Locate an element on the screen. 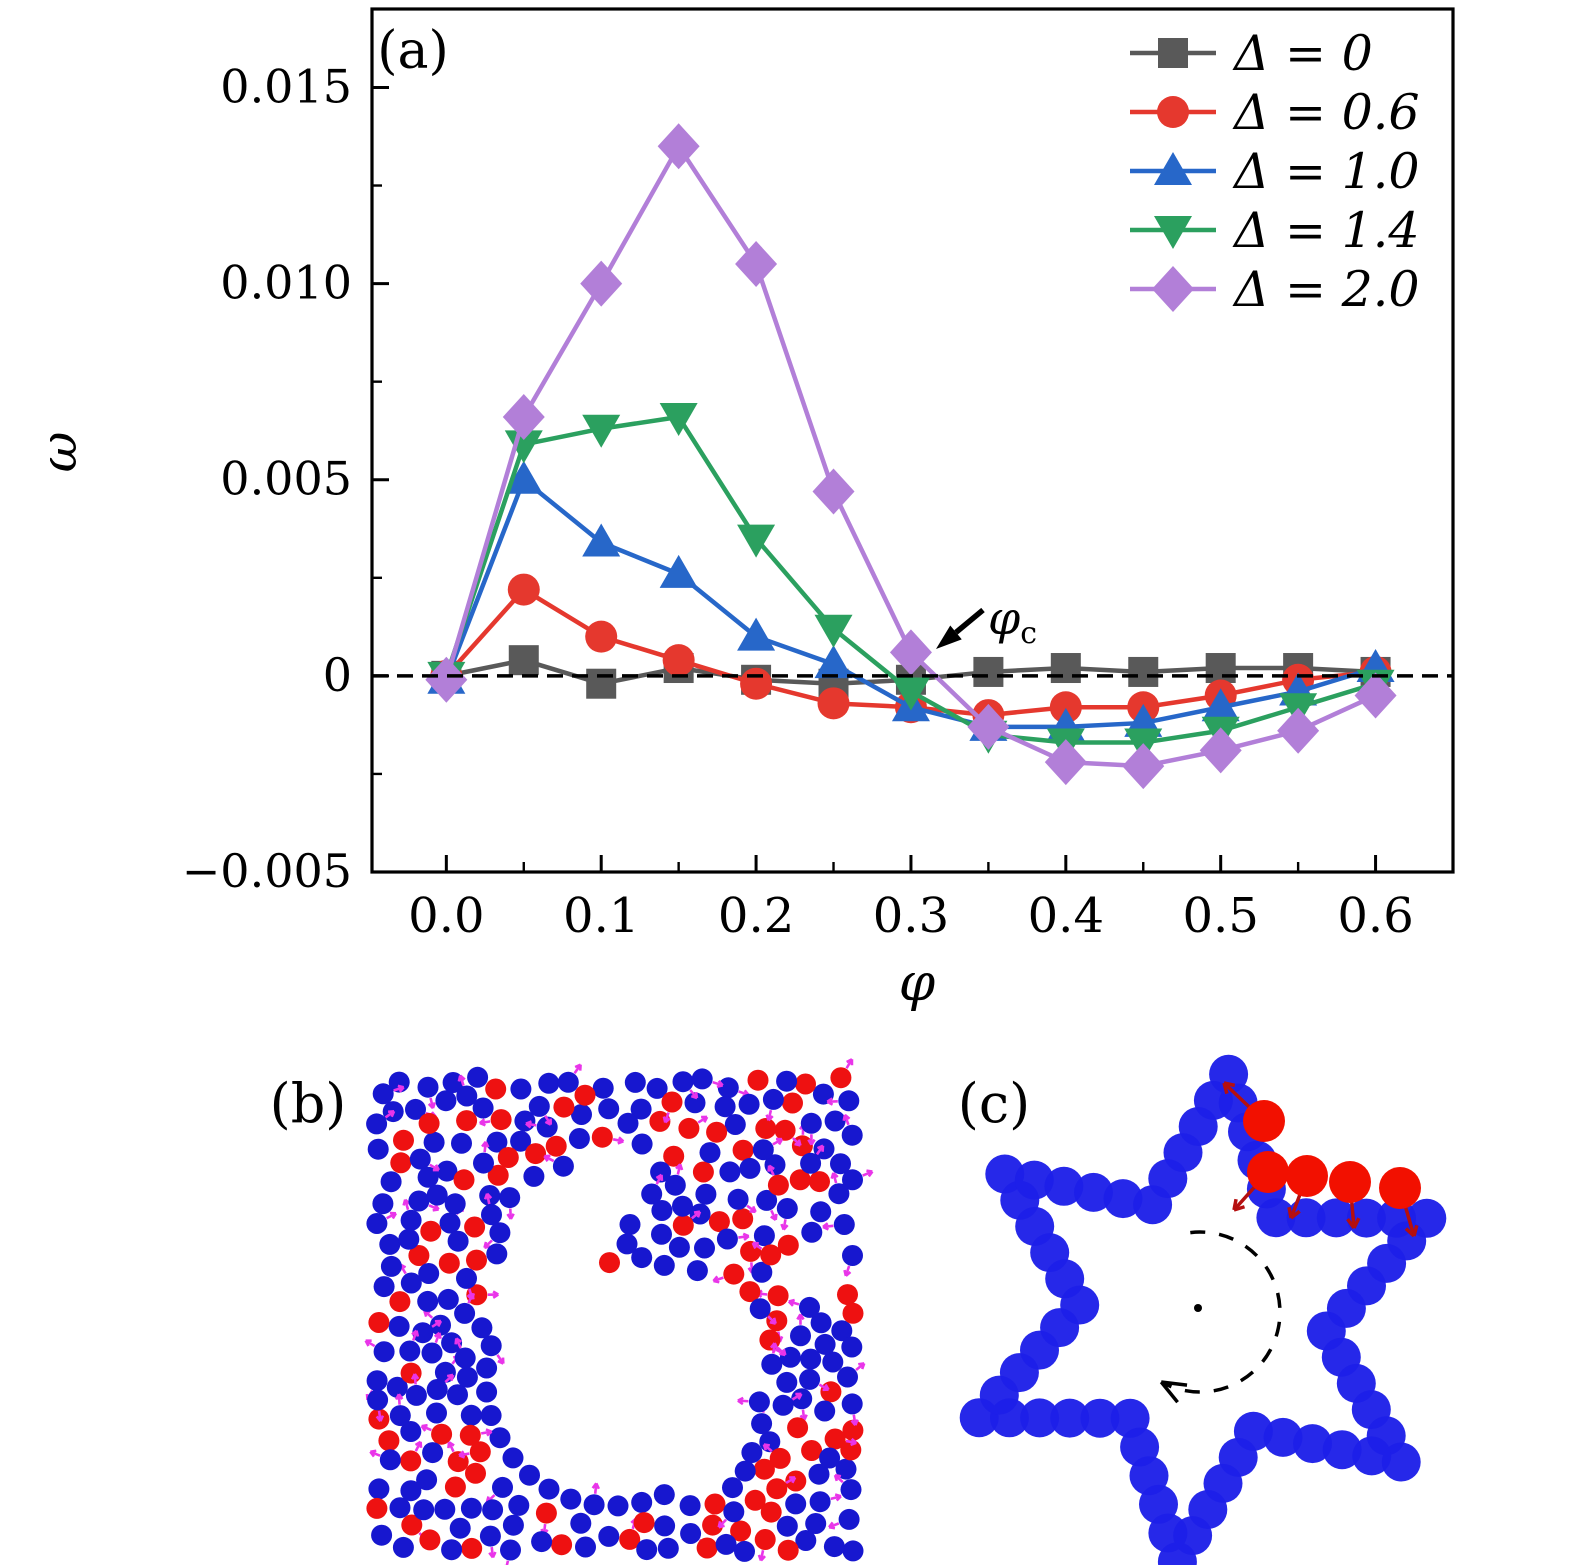 This screenshot has width=1575, height=1565. legend-label: Δ = 0.6 is located at coordinates (1326, 112).